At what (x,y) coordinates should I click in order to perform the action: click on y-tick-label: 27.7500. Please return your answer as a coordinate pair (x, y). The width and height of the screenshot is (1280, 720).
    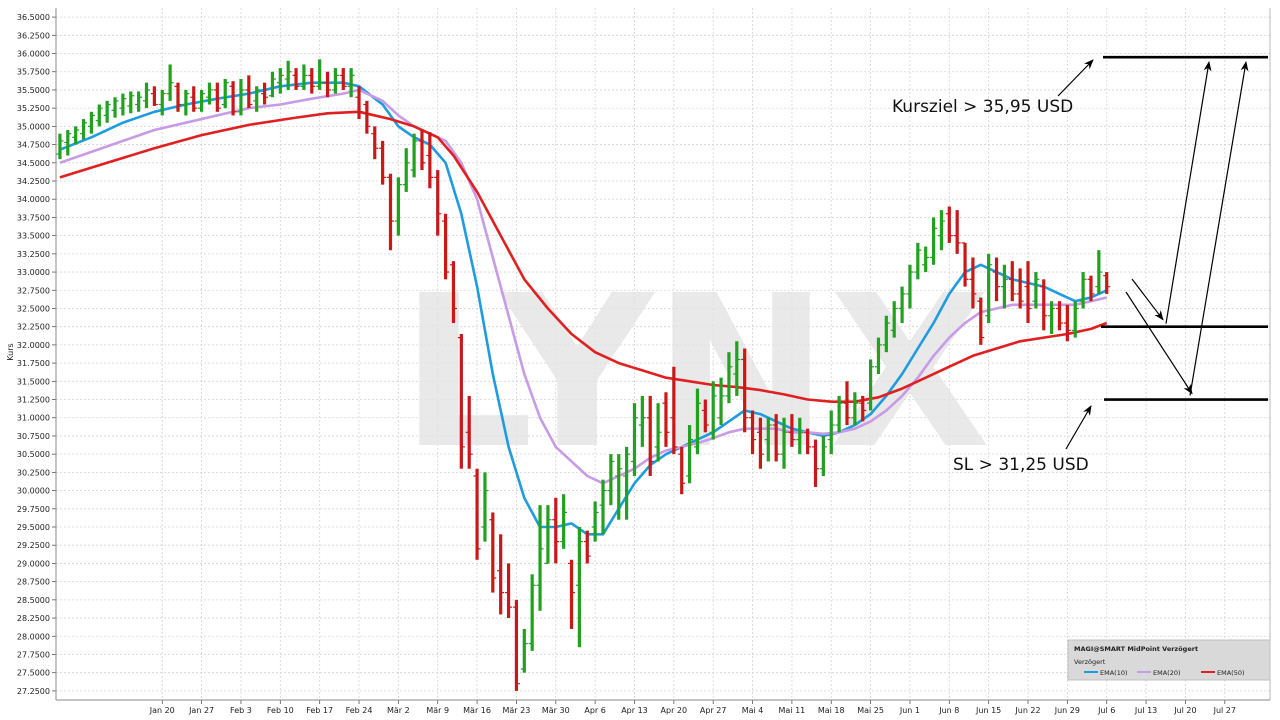
    Looking at the image, I should click on (33, 654).